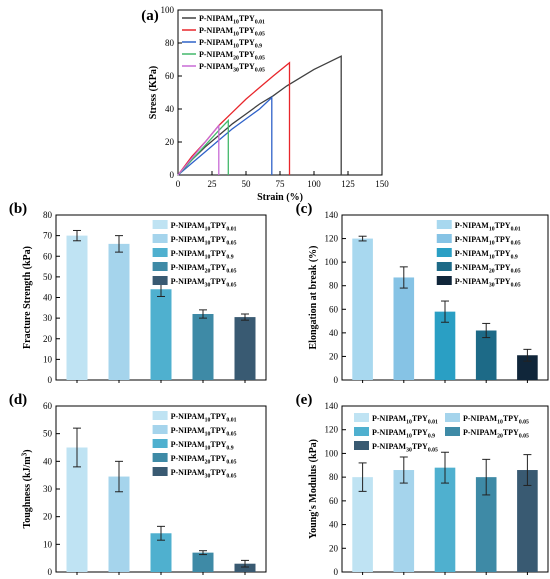 Image resolution: width=550 pixels, height=579 pixels. Describe the element at coordinates (332, 262) in the screenshot. I see `y-tick-label-c: 100` at that location.